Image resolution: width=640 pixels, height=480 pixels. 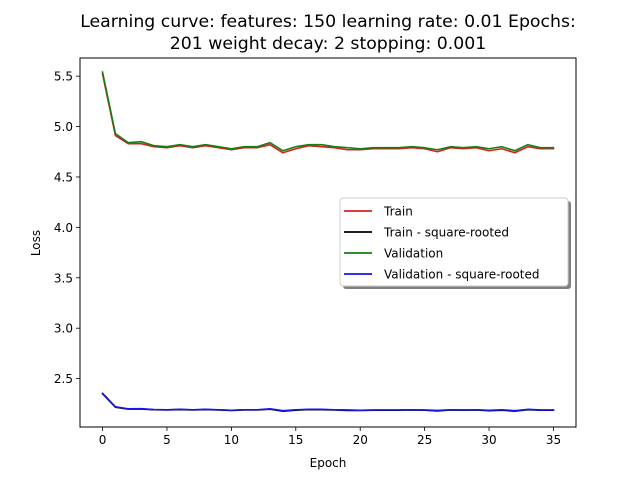 I want to click on x-tick-label: 30, so click(x=488, y=440).